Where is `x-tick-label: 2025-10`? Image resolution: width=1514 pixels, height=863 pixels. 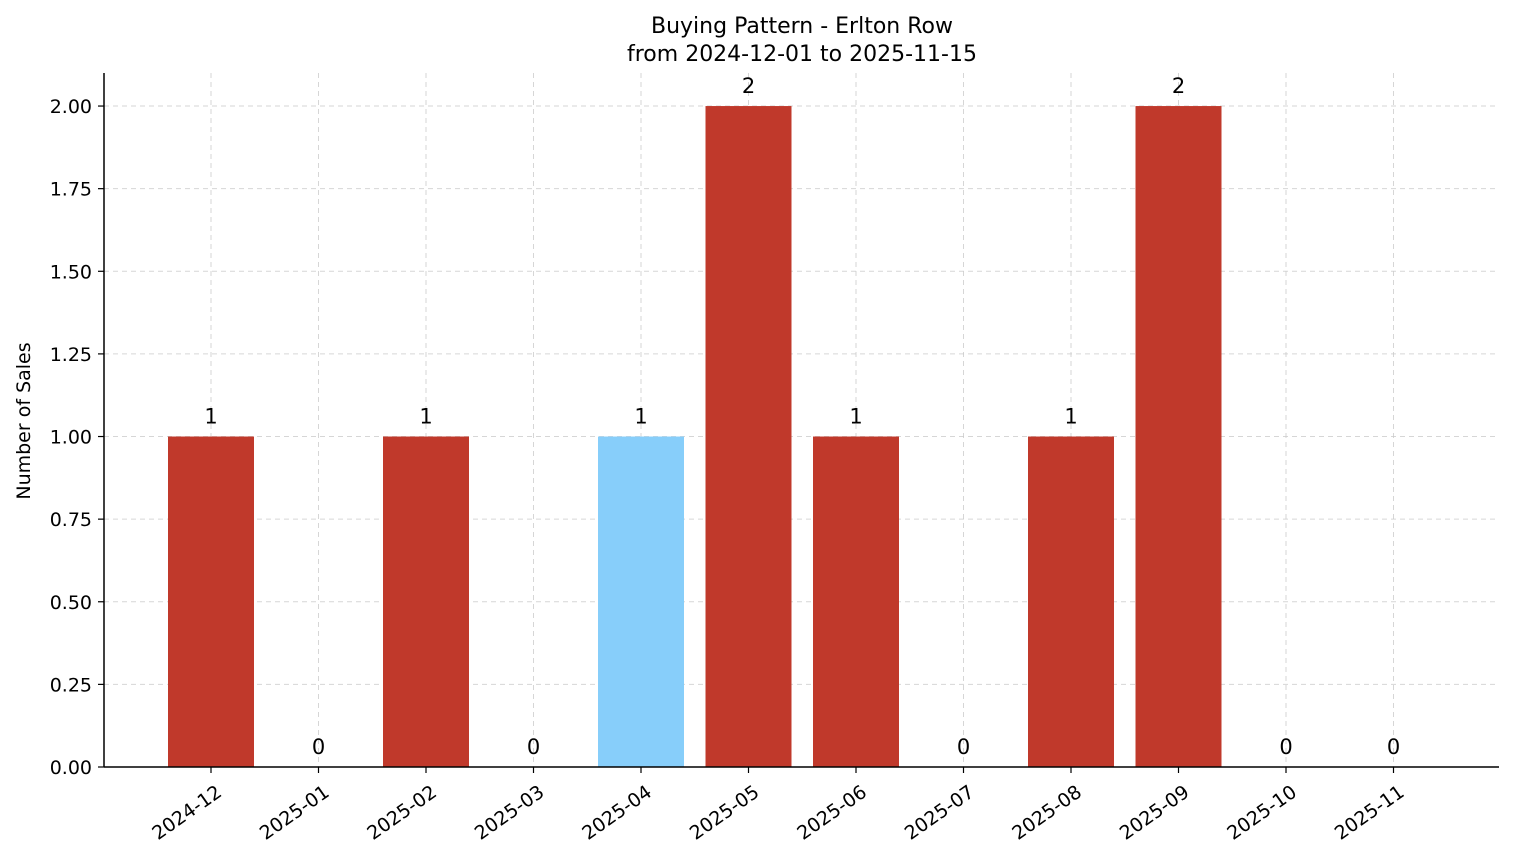
x-tick-label: 2025-10 is located at coordinates (1262, 813).